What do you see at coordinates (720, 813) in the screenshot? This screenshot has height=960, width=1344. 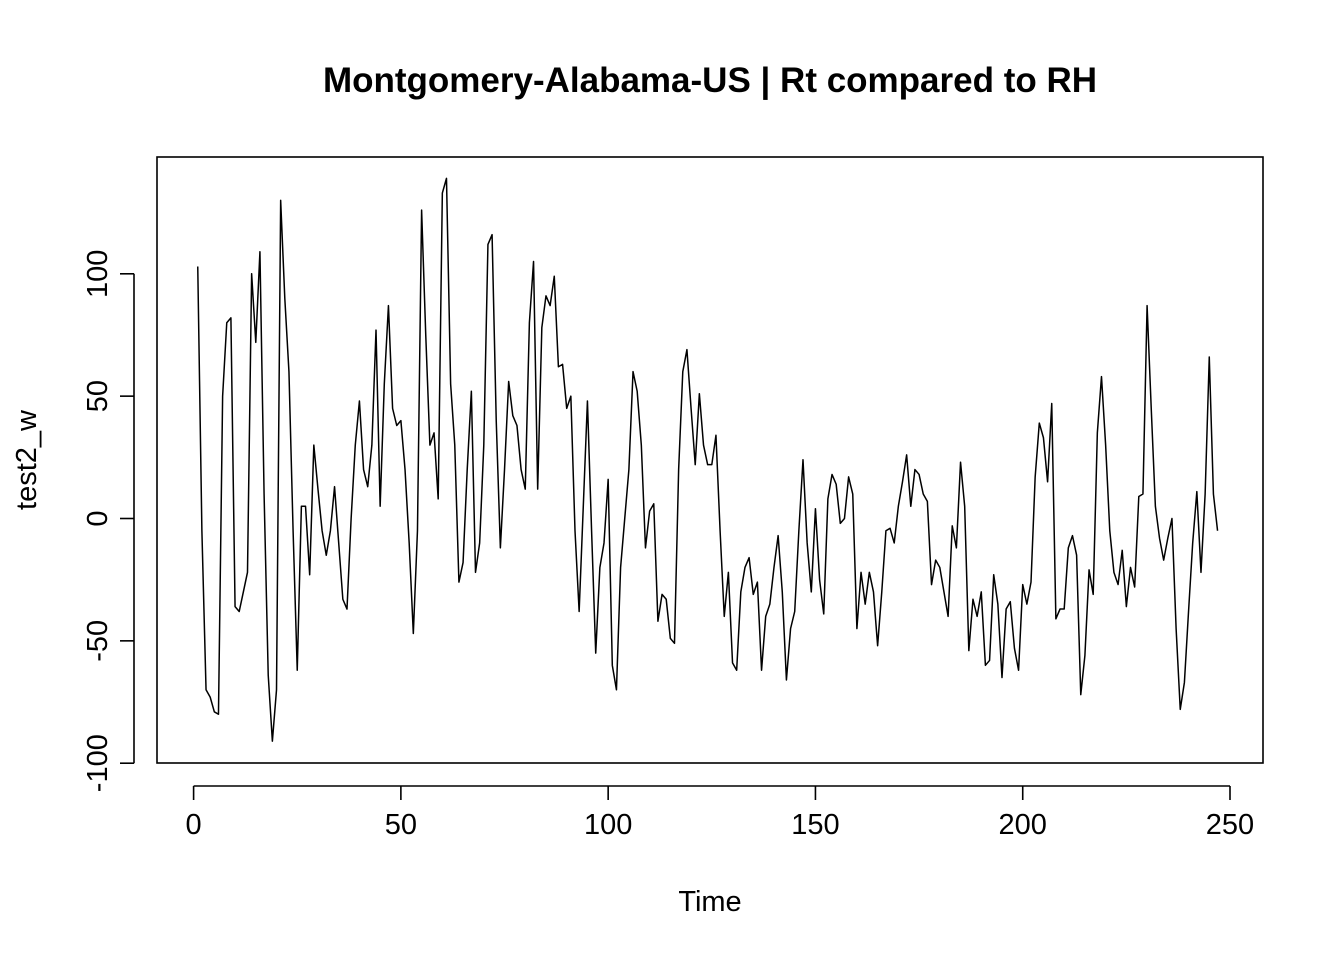 I see `x-axis: 0 50 100 150 200 250` at bounding box center [720, 813].